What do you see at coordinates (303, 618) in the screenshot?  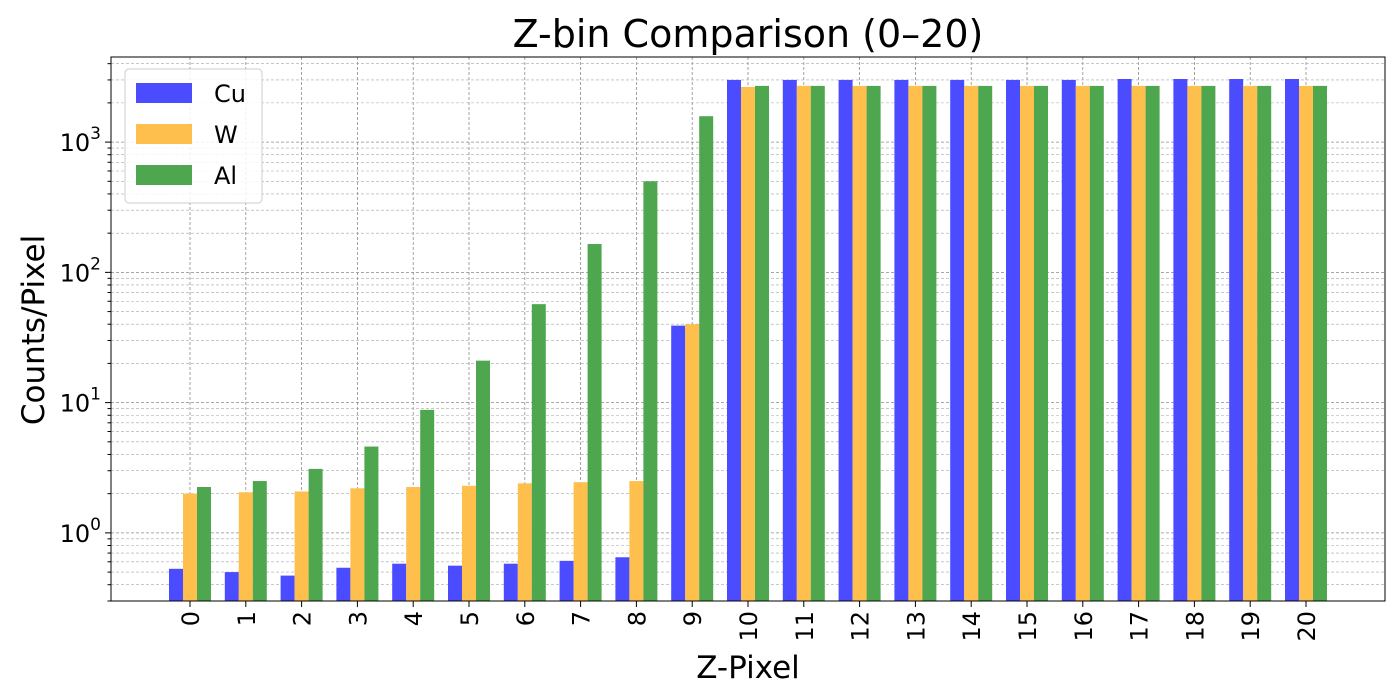 I see `x-tick-label: 2` at bounding box center [303, 618].